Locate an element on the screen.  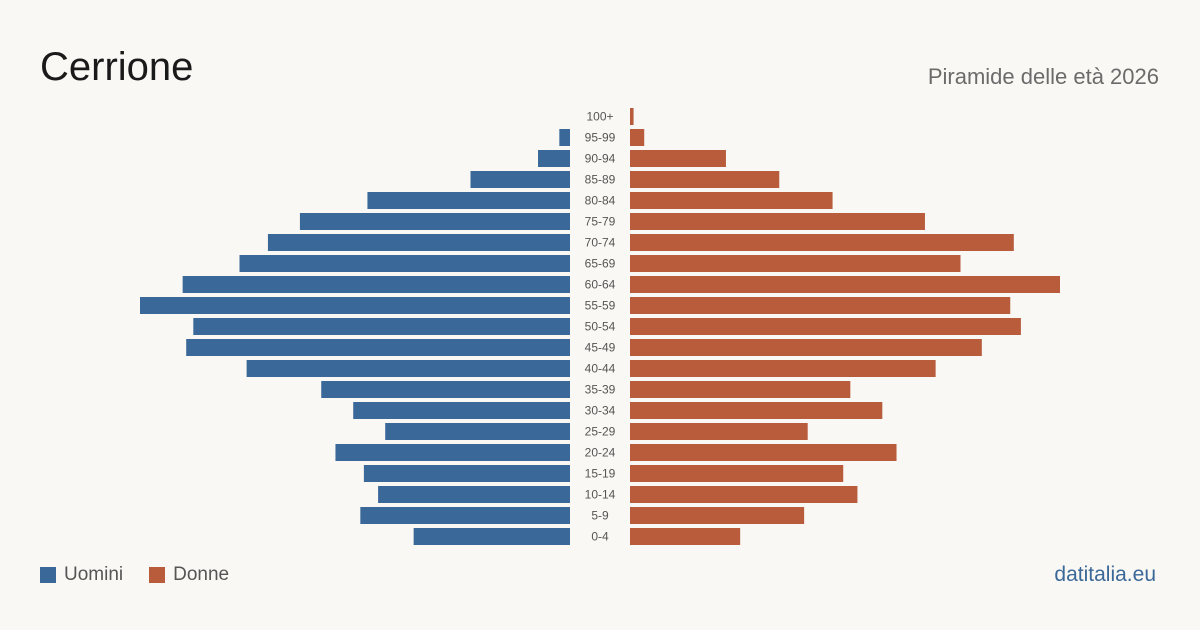
age-group-label: 20-24 is located at coordinates (600, 453).